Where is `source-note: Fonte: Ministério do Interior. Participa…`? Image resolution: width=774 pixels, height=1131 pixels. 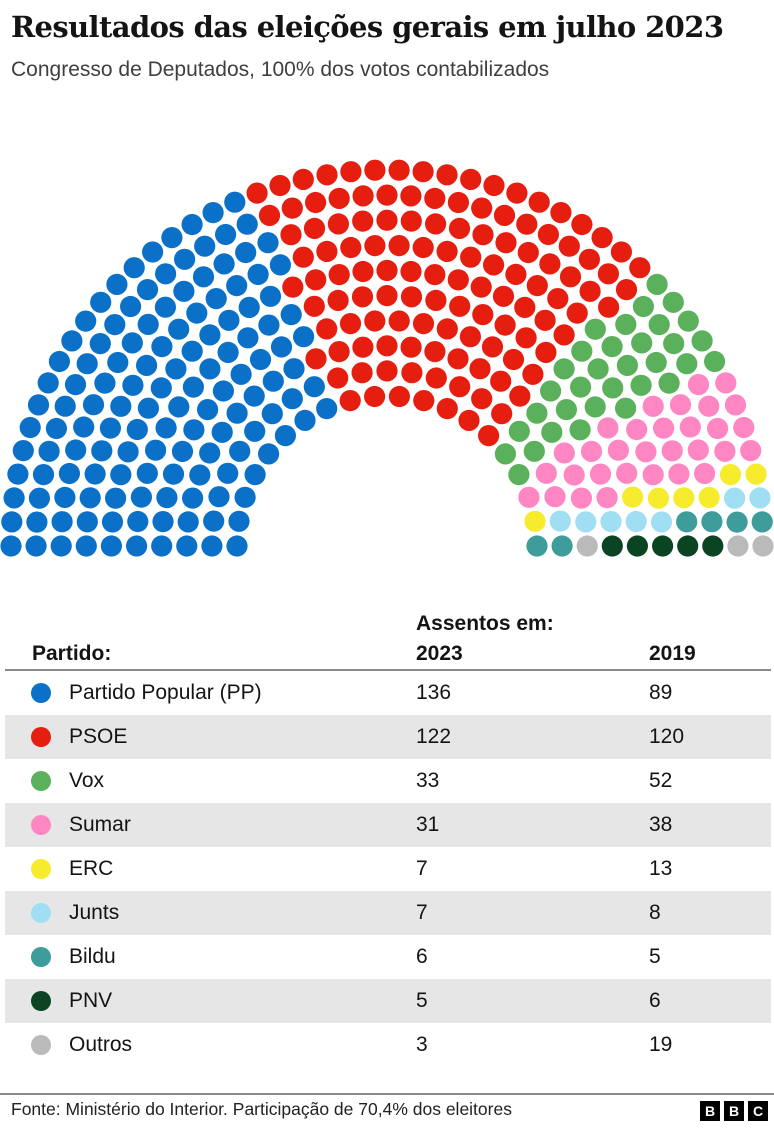 source-note: Fonte: Ministério do Interior. Participa… is located at coordinates (261, 1109).